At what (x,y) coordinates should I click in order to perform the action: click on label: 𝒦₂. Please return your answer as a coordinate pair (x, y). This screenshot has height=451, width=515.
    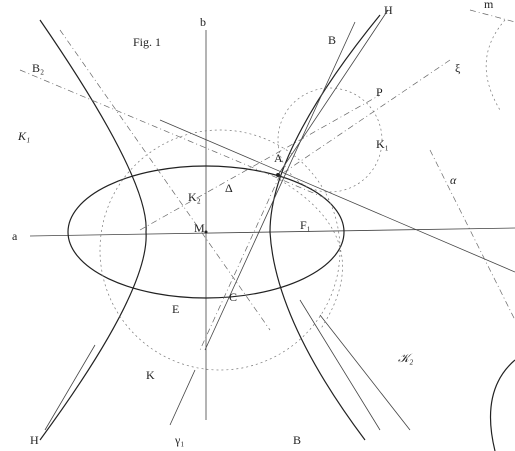
    Looking at the image, I should click on (405, 358).